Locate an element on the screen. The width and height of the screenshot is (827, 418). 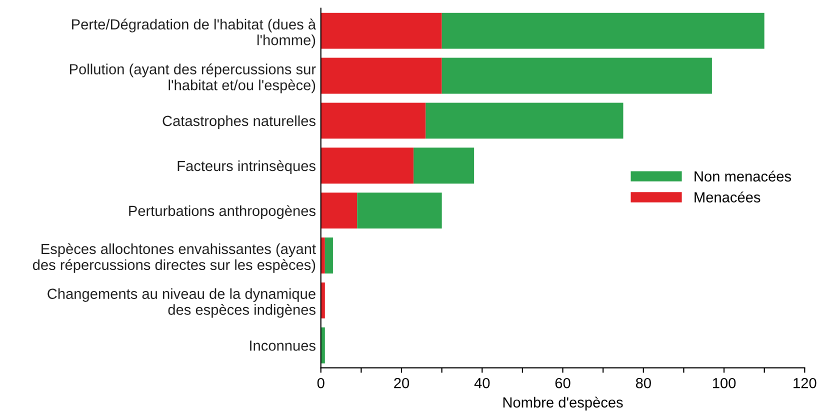
x-tick-label: 20 is located at coordinates (402, 383).